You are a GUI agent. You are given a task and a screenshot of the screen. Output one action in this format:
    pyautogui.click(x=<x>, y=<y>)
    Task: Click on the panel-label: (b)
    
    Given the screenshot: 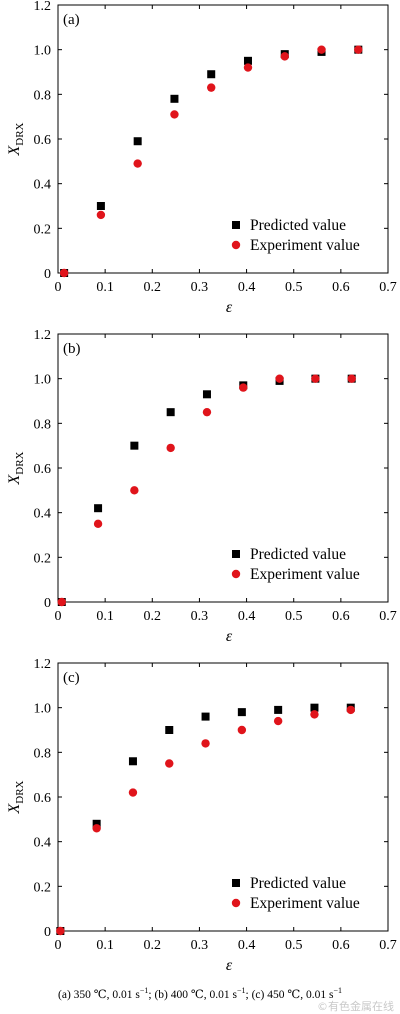 What is the action you would take?
    pyautogui.click(x=72, y=349)
    